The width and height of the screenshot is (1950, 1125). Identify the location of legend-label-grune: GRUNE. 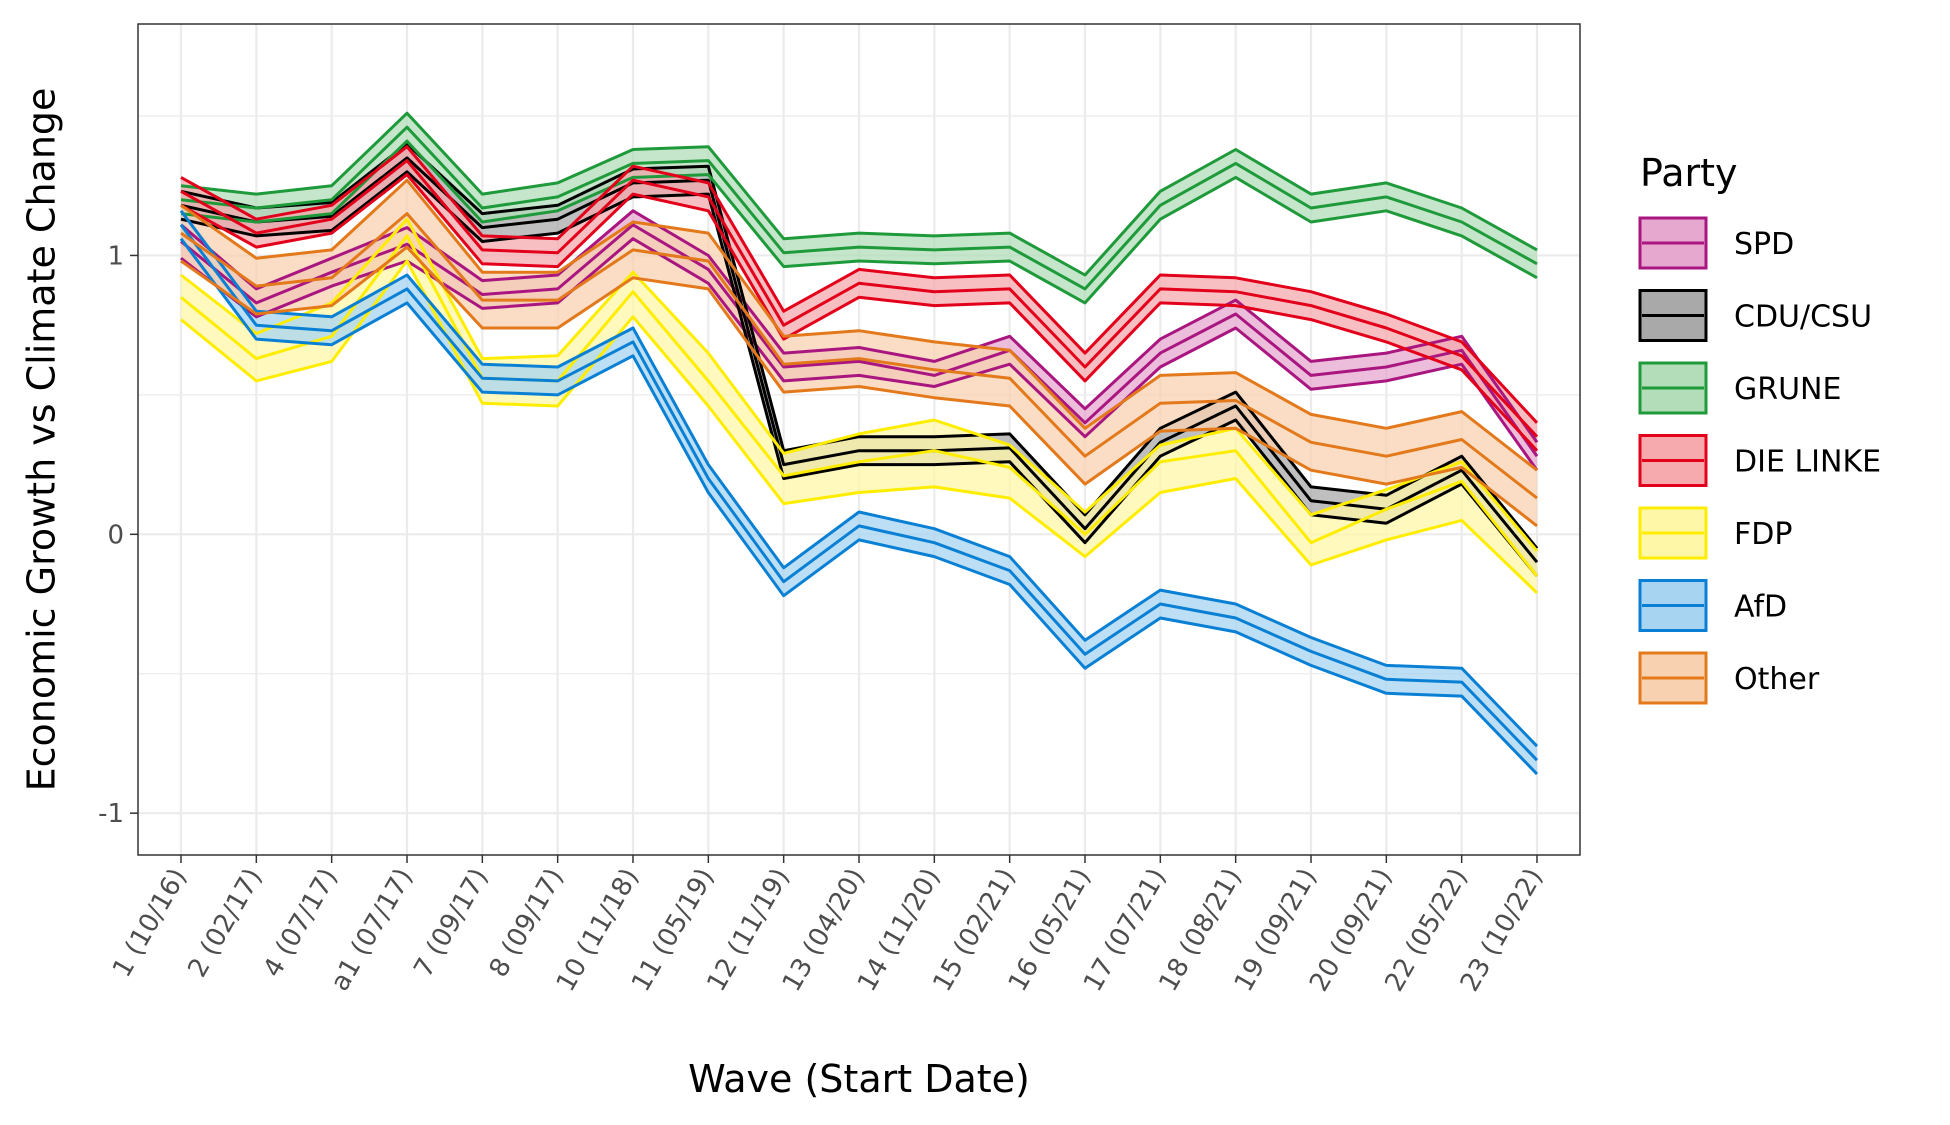
(1787, 389).